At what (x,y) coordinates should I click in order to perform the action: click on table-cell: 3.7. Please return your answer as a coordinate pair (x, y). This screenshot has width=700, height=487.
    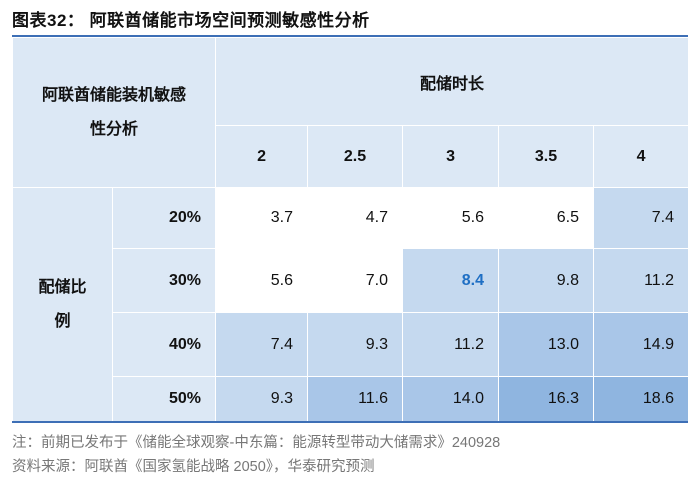
    Looking at the image, I should click on (262, 218).